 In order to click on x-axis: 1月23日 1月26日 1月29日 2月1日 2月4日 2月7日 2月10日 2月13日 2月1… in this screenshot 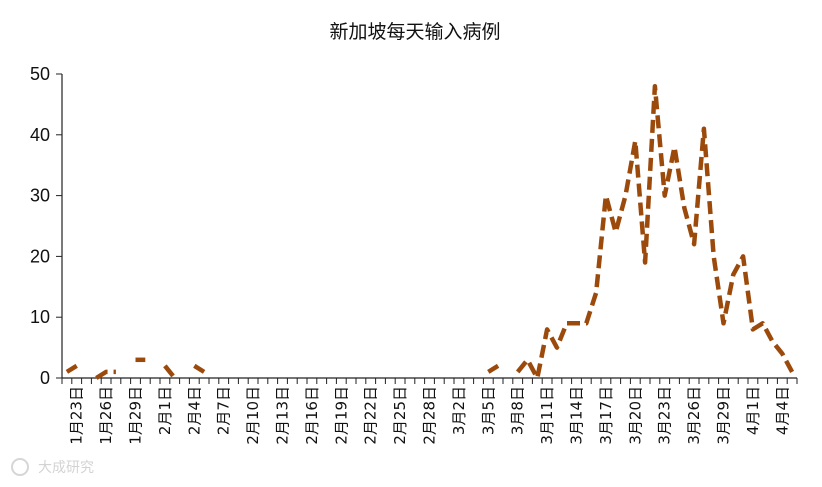, I will do `click(429, 411)`.